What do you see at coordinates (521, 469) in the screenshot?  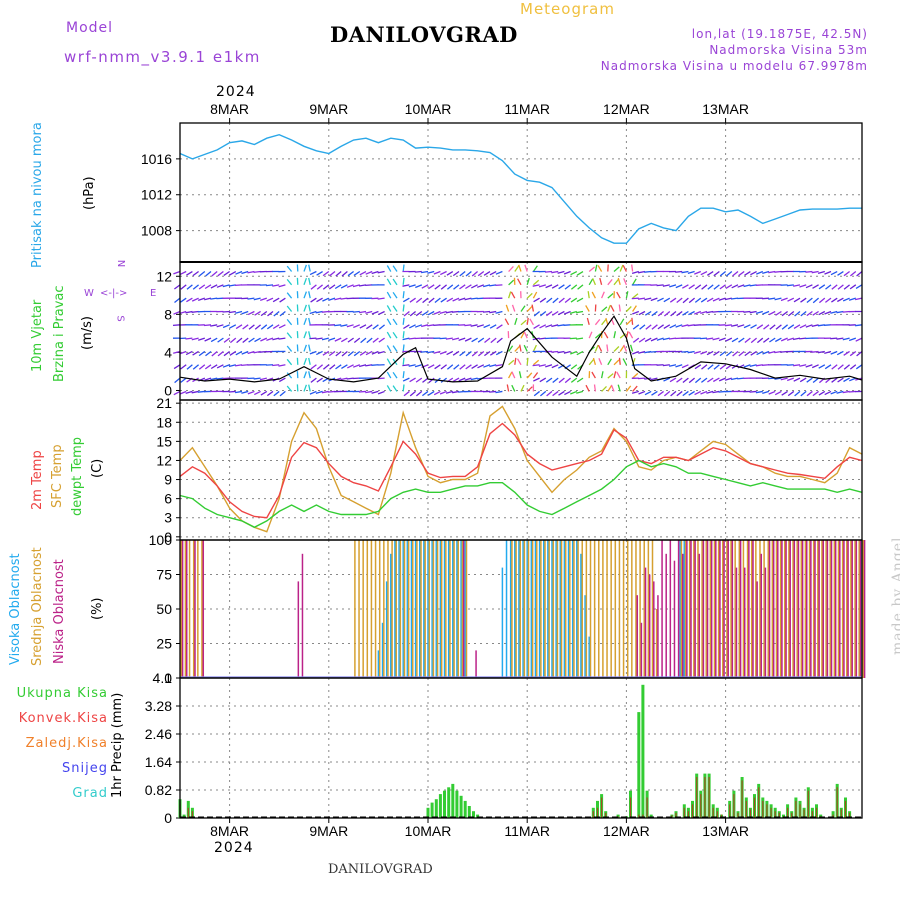 I see `sfc-temp-line` at bounding box center [521, 469].